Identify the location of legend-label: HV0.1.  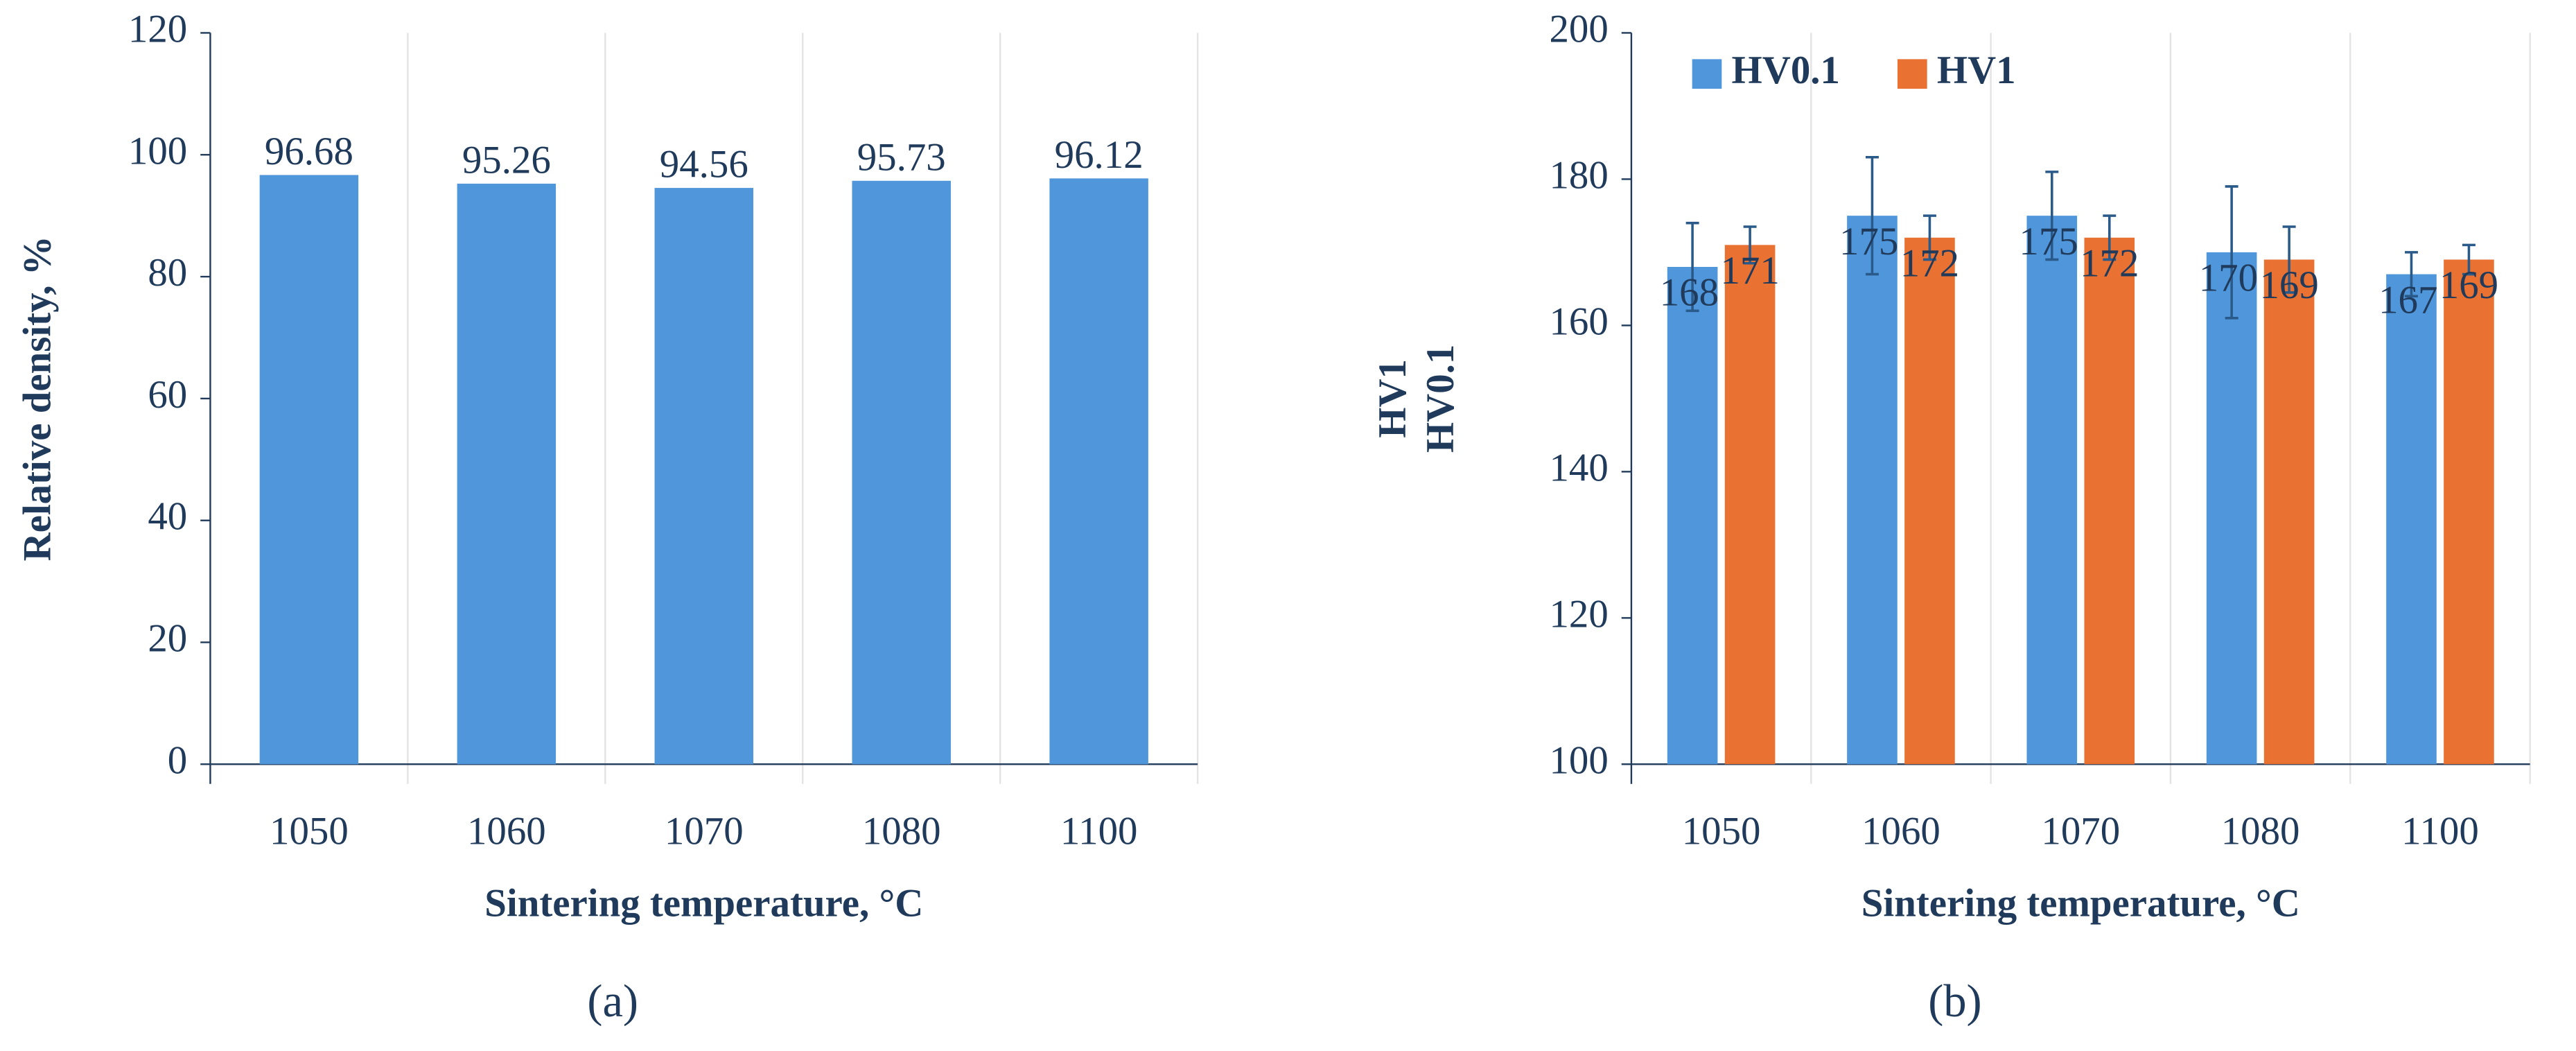
(1786, 71).